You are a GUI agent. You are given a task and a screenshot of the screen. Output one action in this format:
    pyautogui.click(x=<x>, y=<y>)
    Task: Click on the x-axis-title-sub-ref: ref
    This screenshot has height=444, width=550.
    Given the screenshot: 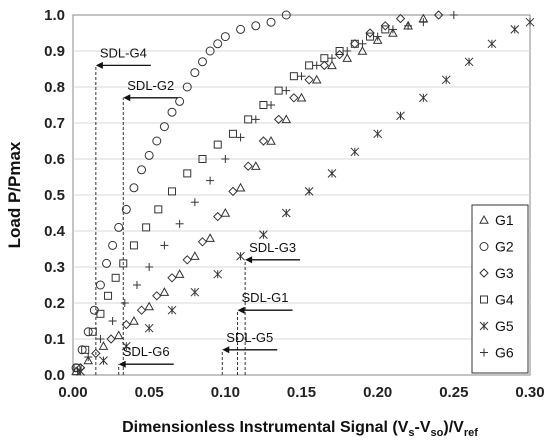 What is the action you would take?
    pyautogui.click(x=471, y=433)
    